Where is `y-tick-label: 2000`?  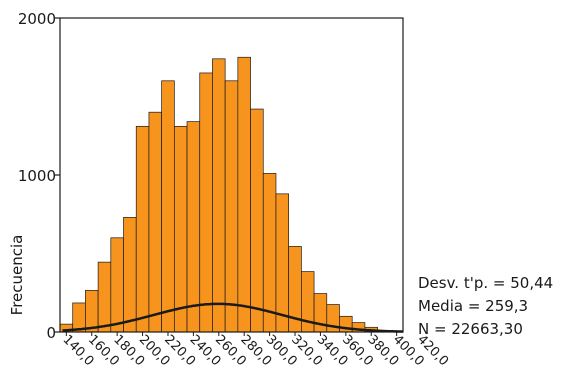 y-tick-label: 2000 is located at coordinates (37, 19).